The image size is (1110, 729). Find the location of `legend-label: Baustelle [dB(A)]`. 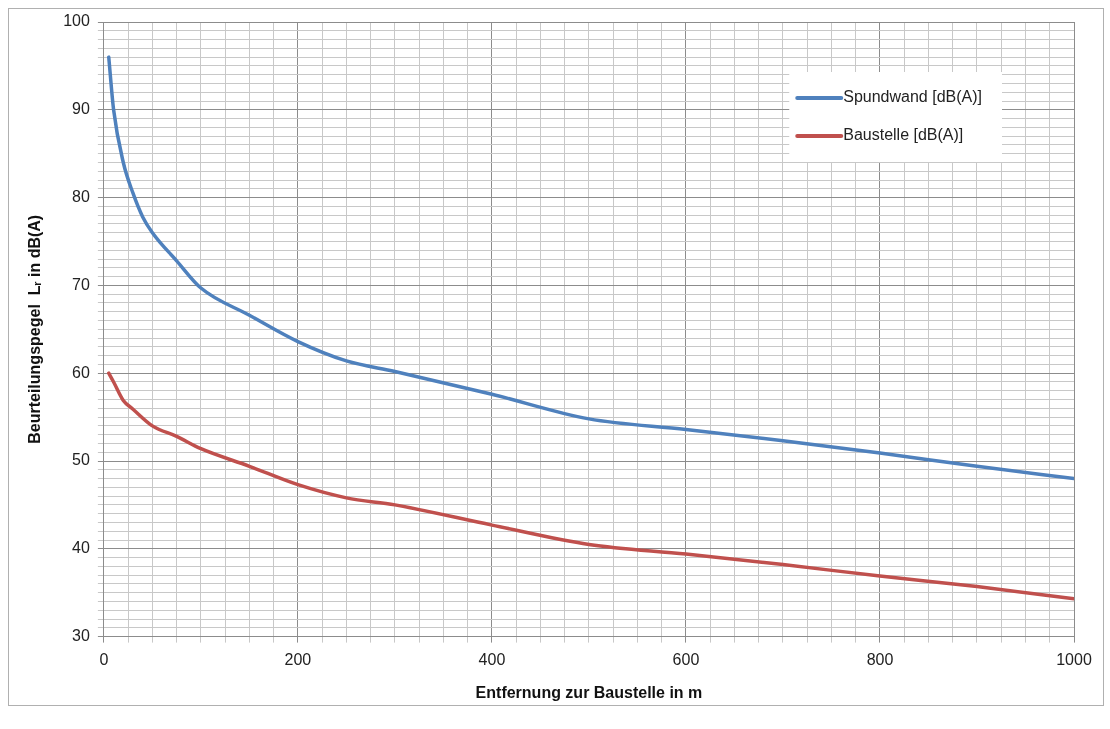

legend-label: Baustelle [dB(A)] is located at coordinates (903, 135).